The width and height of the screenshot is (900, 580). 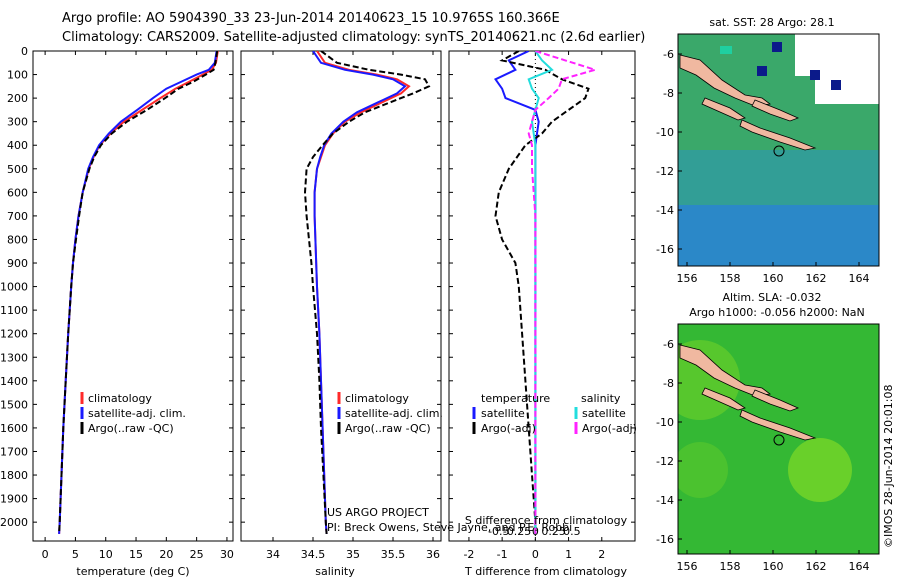 I want to click on s-tick-label: -0.5, so click(x=498, y=531).